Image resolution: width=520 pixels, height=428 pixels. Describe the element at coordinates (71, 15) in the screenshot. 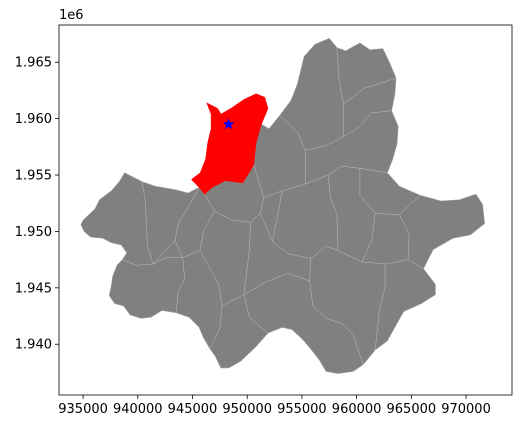

I see `y-axis-offset-label: 1e6` at that location.